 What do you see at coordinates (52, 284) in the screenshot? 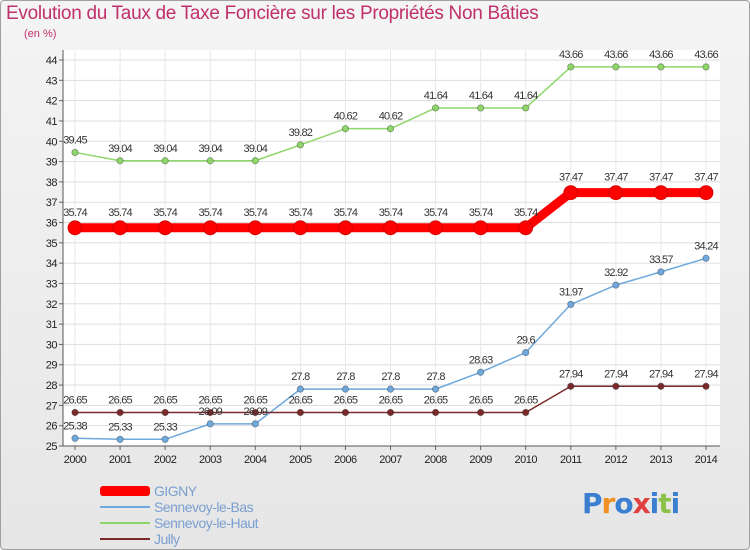
I see `ytick-label-33: 33` at bounding box center [52, 284].